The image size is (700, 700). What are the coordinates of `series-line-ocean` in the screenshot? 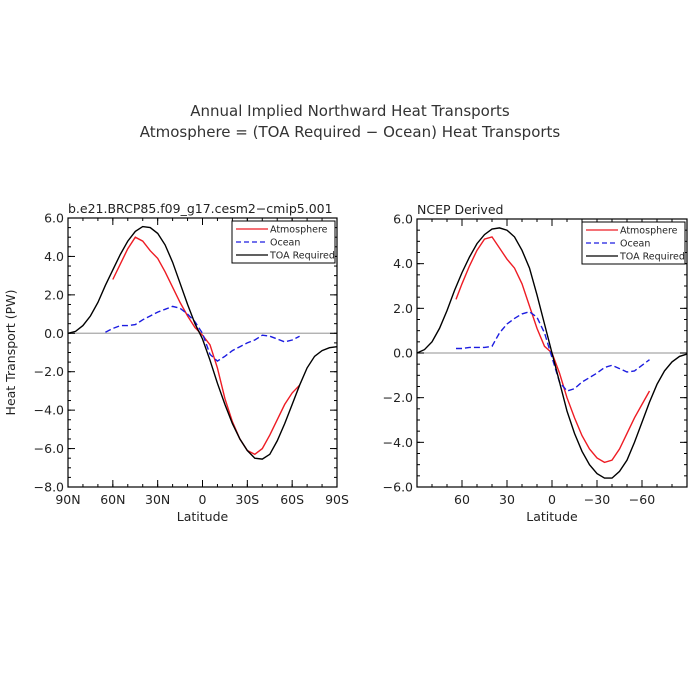 It's located at (553, 351).